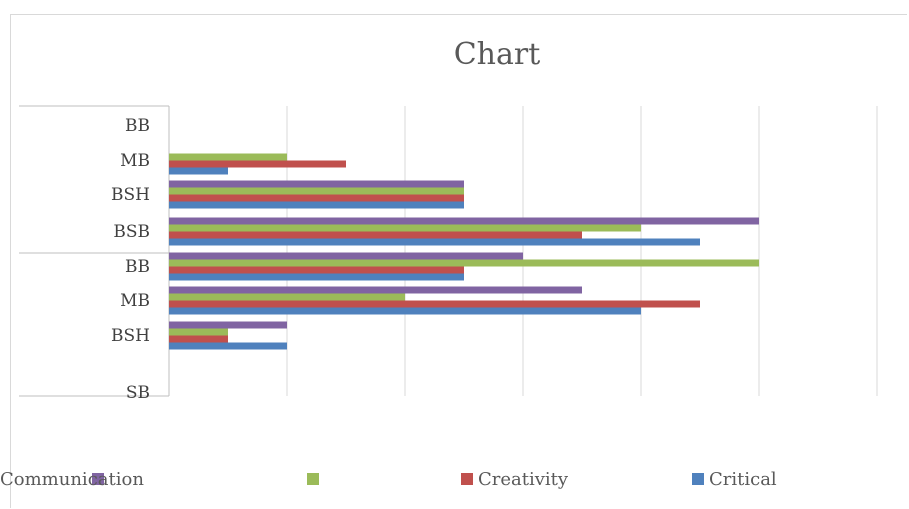 The image size is (909, 509). I want to click on category-label-8: SB, so click(138, 393).